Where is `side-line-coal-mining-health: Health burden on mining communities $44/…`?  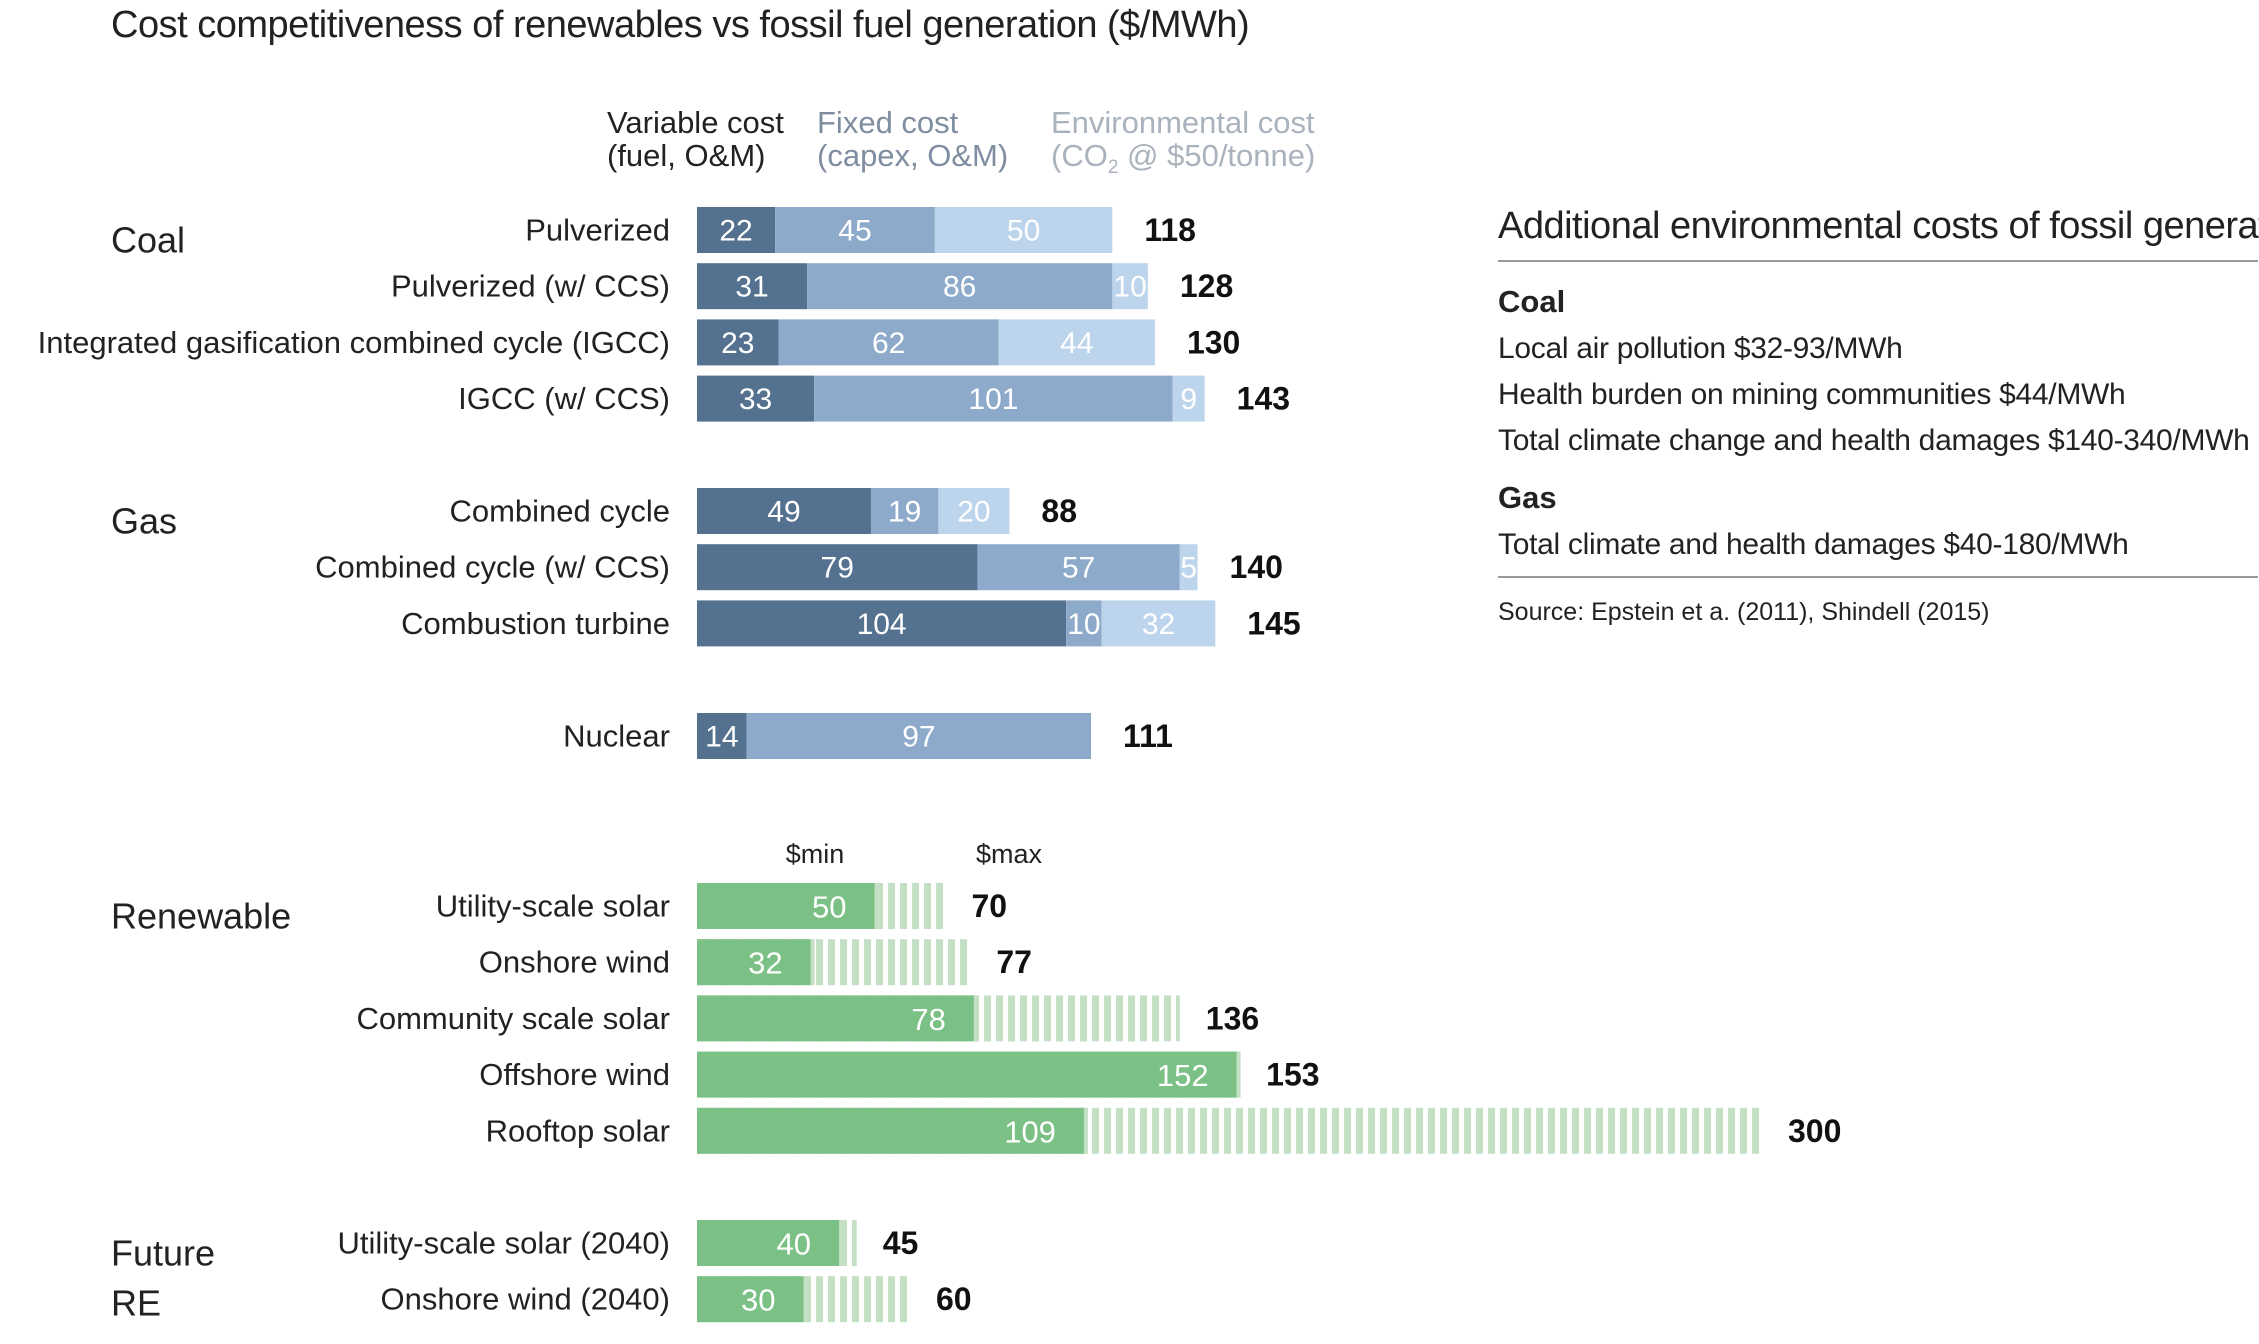
side-line-coal-mining-health: Health burden on mining communities $44/… is located at coordinates (1812, 394).